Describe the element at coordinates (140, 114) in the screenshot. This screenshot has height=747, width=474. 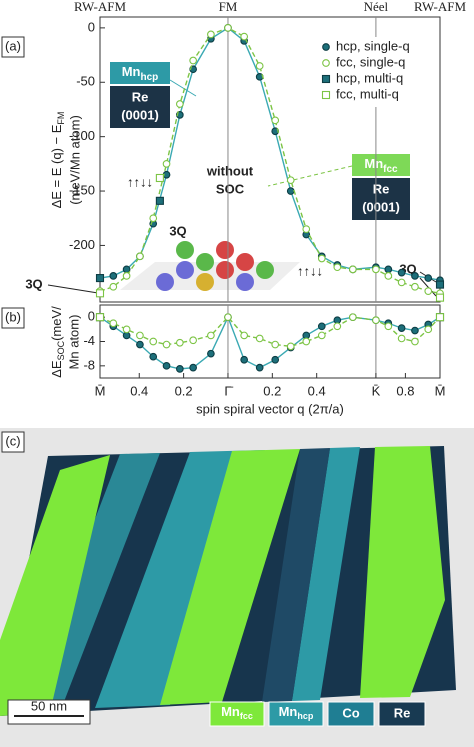
I see `substrate-label: (0001)` at that location.